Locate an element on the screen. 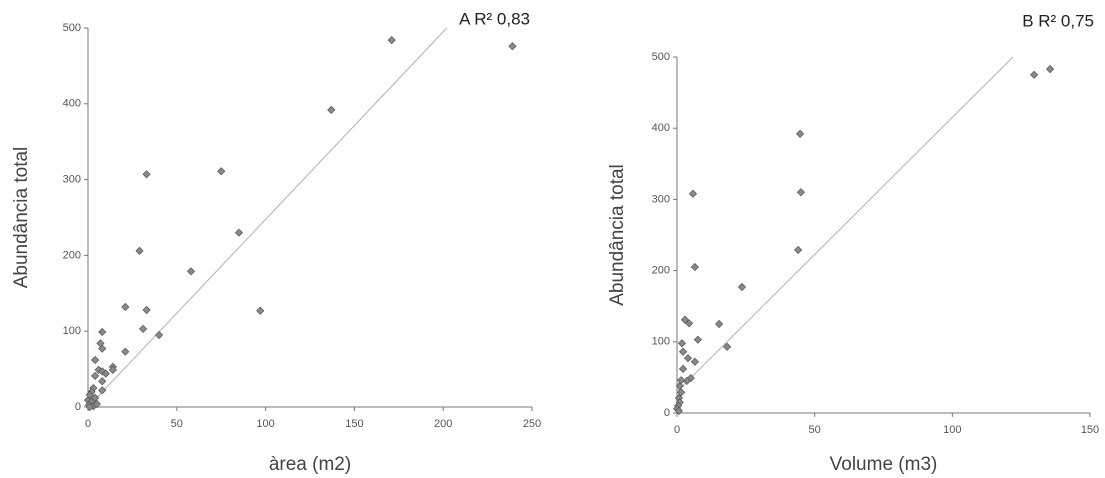  x-tick-label: 250 is located at coordinates (532, 424).